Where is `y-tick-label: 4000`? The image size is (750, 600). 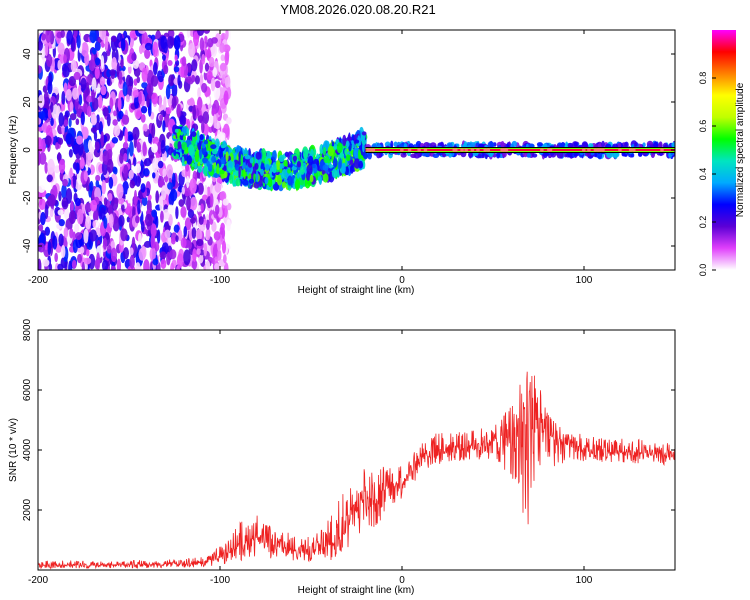 y-tick-label: 4000 is located at coordinates (27, 449).